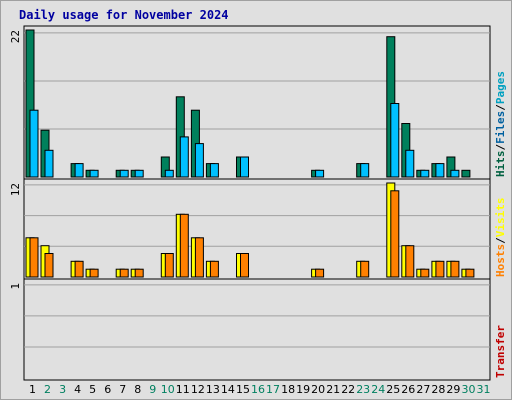  I want to click on panel-label: Transfer, so click(500, 351).